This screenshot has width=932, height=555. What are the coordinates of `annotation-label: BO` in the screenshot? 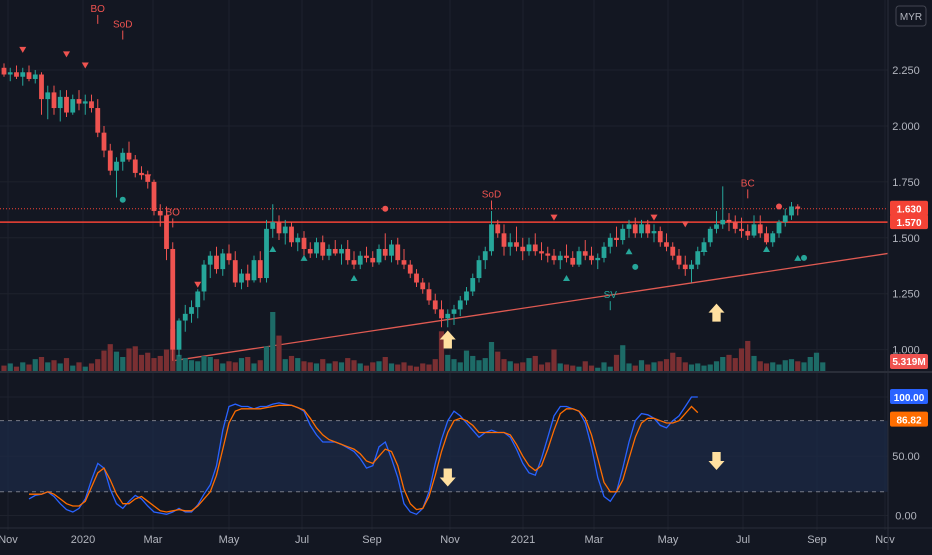 It's located at (173, 212).